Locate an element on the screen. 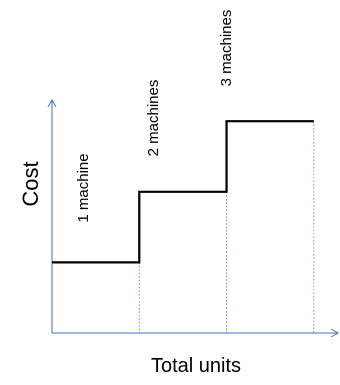 This screenshot has width=340, height=385. y-axis-arrow-icon is located at coordinates (52, 103).